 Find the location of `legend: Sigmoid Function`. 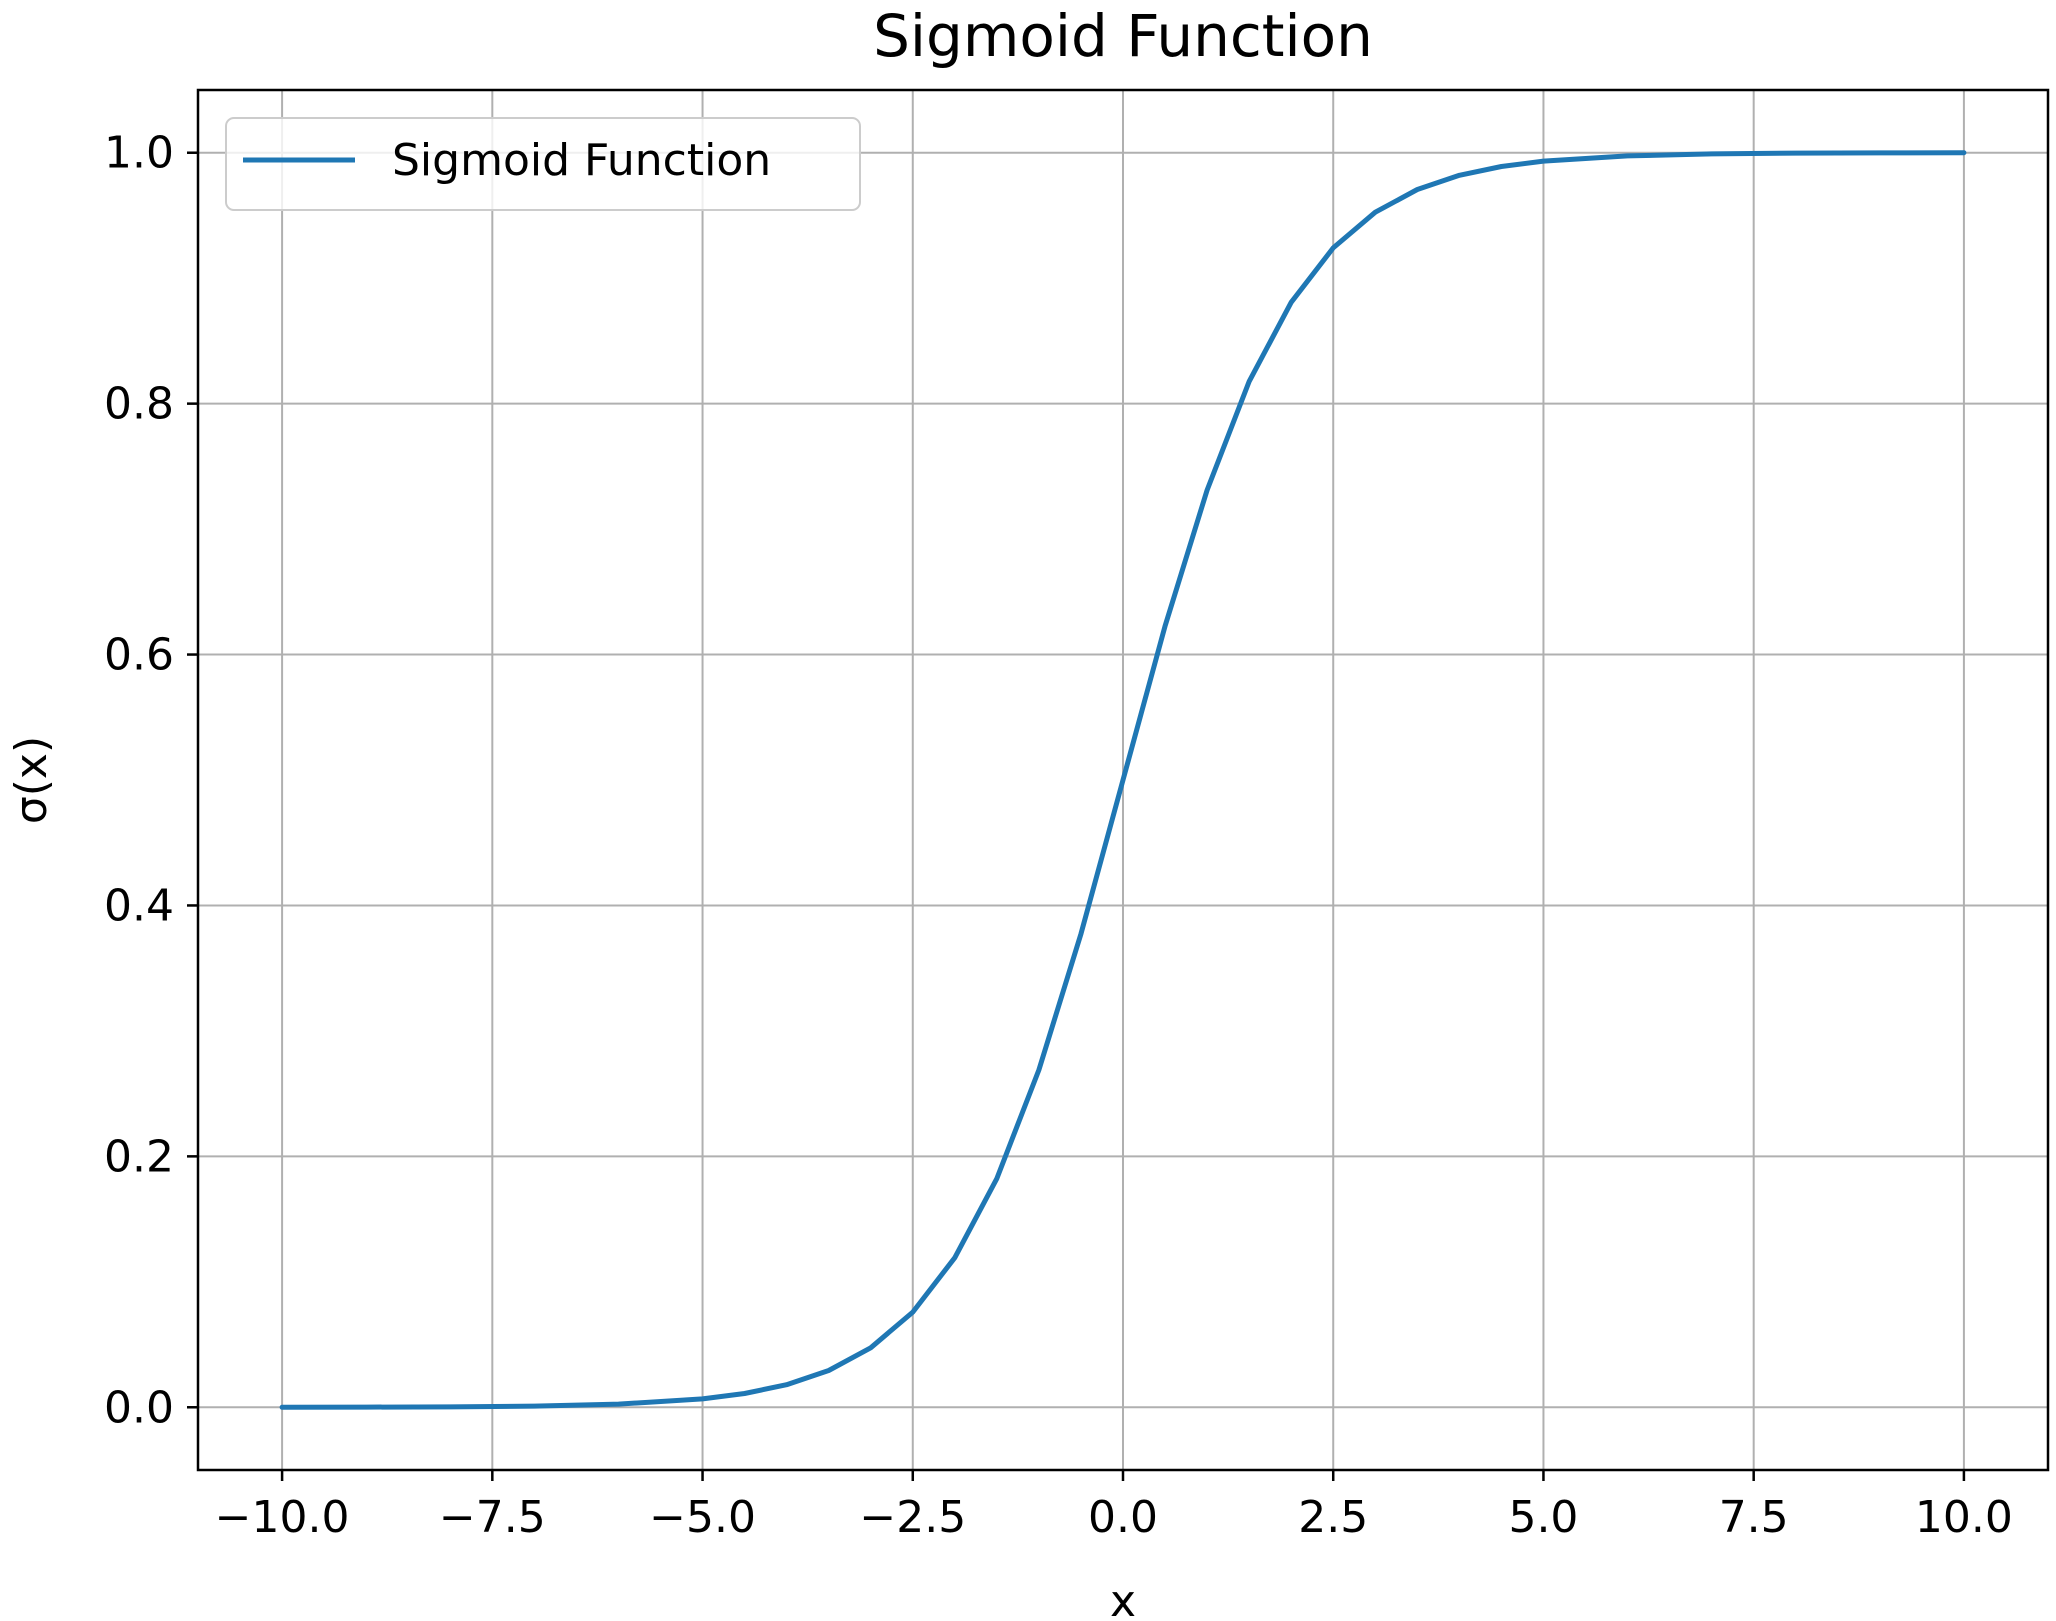

legend: Sigmoid Function is located at coordinates (543, 164).